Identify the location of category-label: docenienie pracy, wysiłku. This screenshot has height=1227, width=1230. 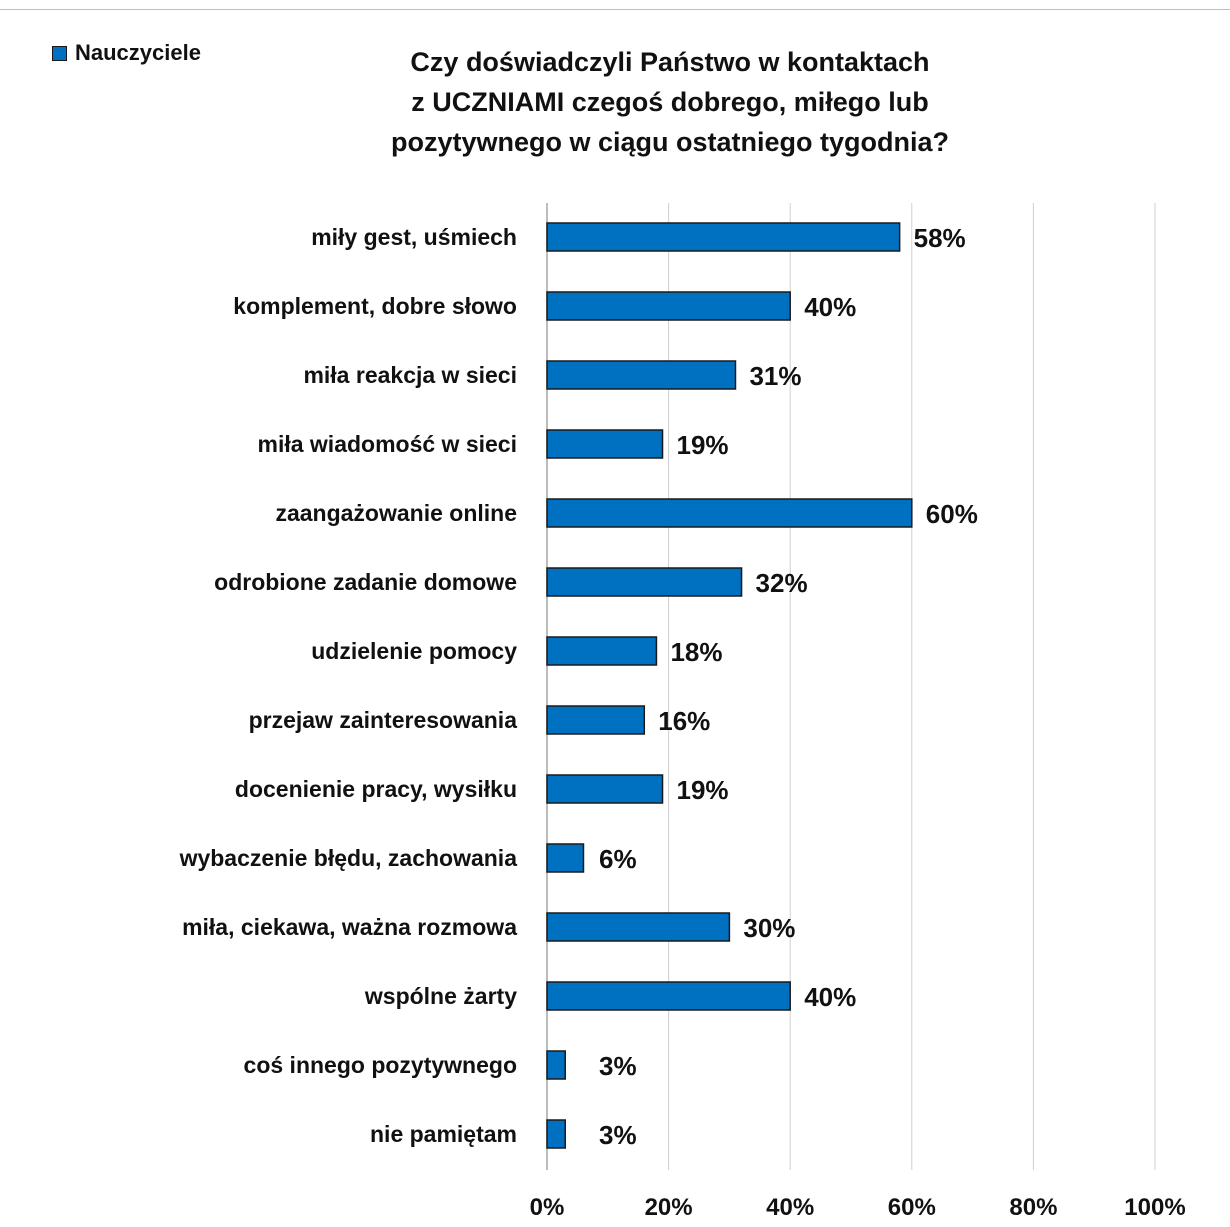
(376, 789).